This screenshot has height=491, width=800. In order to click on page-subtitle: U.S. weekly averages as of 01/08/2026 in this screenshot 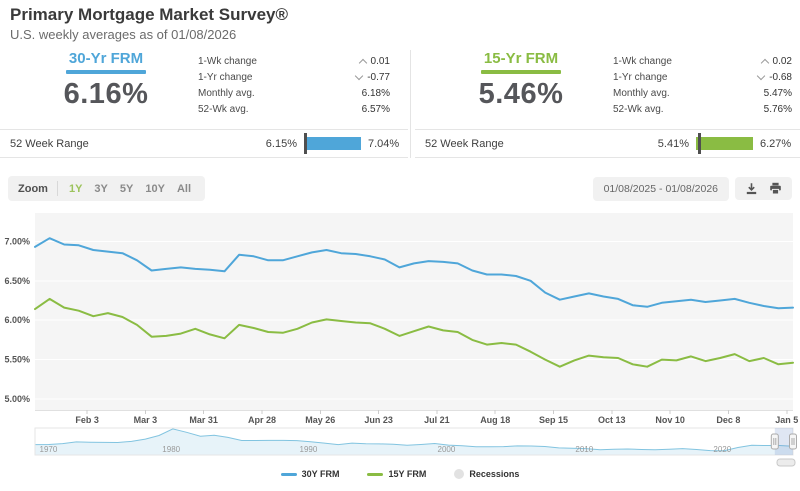, I will do `click(123, 34)`.